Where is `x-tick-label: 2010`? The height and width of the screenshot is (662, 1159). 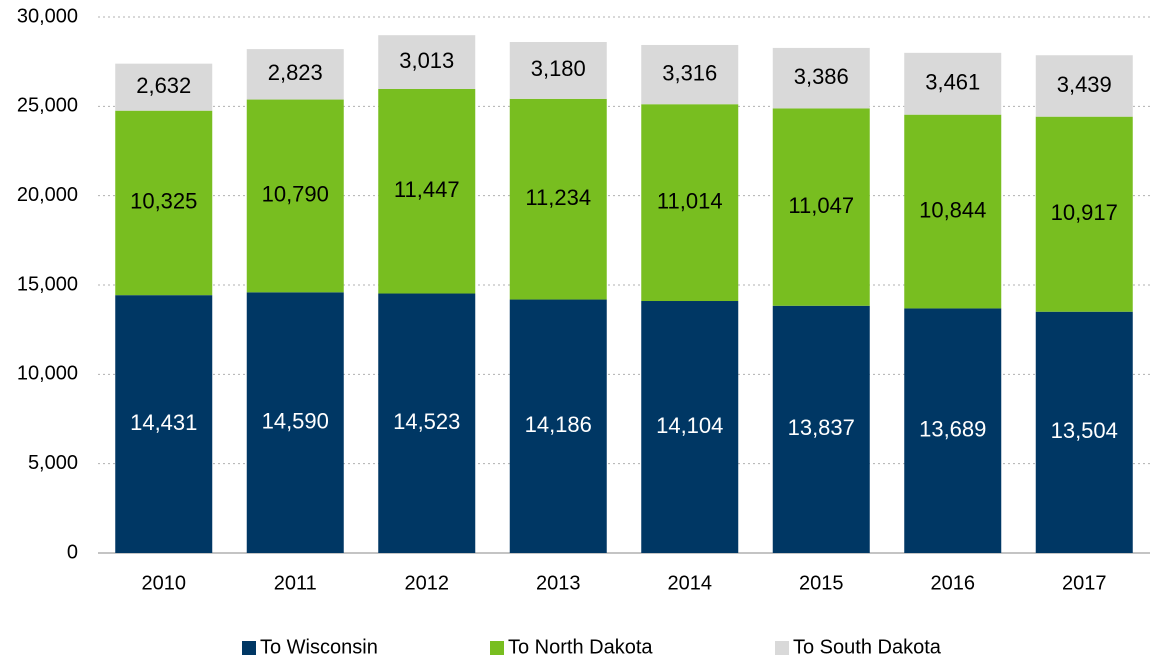
x-tick-label: 2010 is located at coordinates (164, 583).